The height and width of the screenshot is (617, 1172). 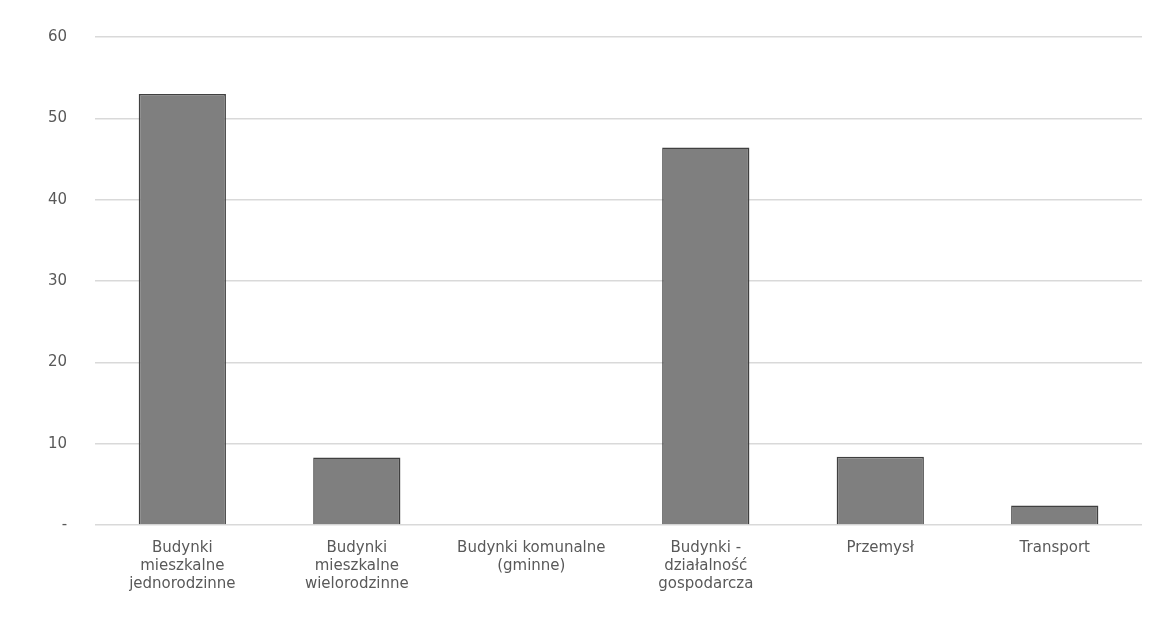 I want to click on y-tick-label: -, so click(x=64, y=523).